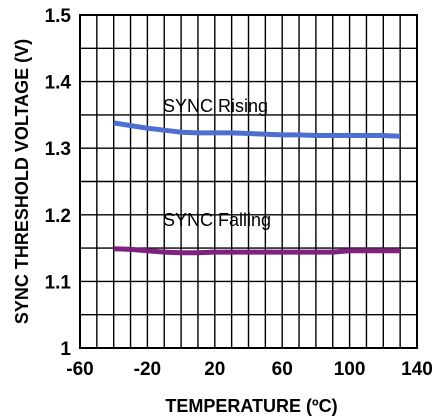 This screenshot has height=419, width=432. What do you see at coordinates (257, 251) in the screenshot?
I see `series-line-sync-falling` at bounding box center [257, 251].